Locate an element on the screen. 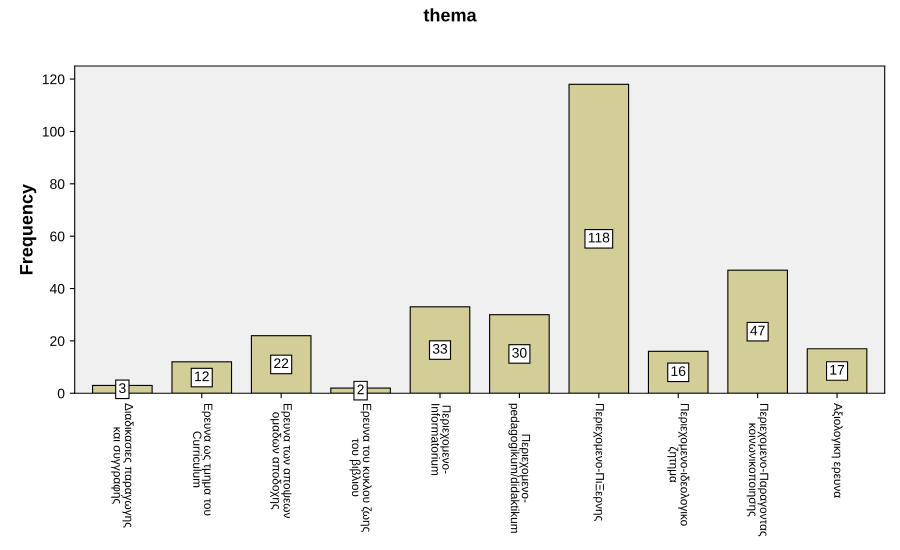 The image size is (900, 550). data-label: 30 is located at coordinates (519, 353).